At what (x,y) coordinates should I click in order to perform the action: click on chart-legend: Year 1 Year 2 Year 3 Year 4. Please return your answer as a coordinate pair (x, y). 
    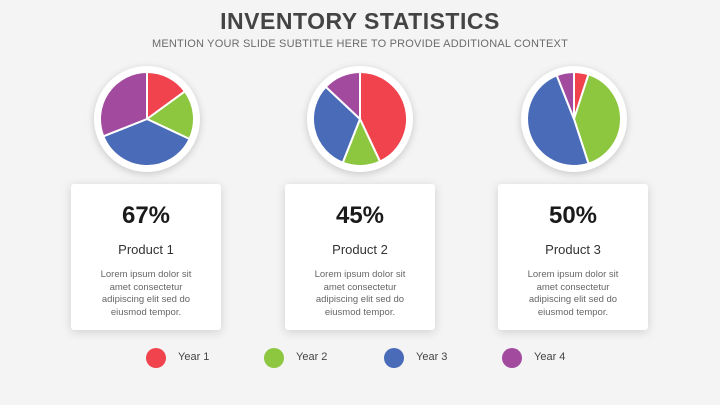
    Looking at the image, I should click on (360, 358).